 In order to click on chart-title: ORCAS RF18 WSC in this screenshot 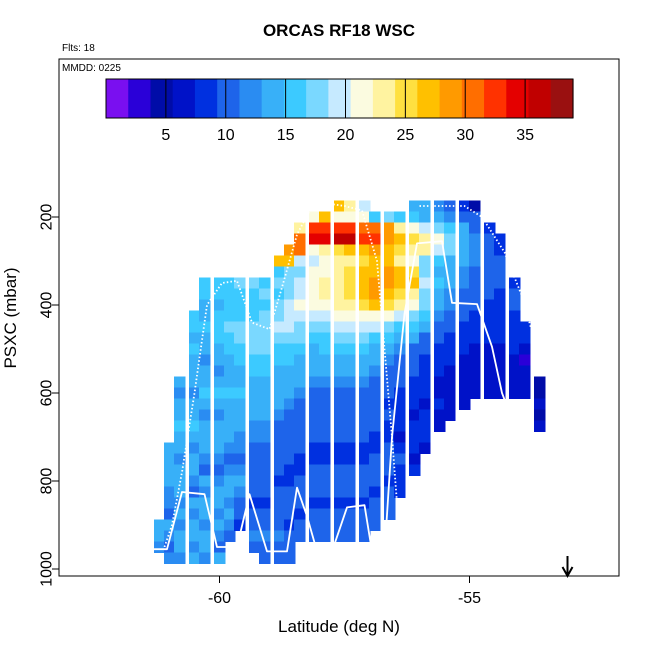, I will do `click(339, 30)`.